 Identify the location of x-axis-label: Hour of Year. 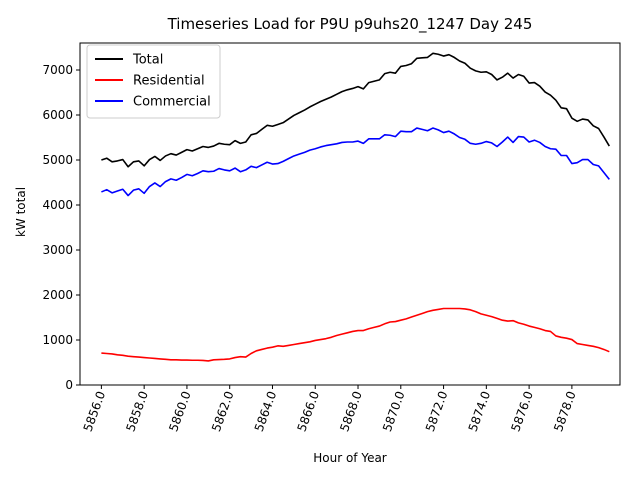
(350, 458).